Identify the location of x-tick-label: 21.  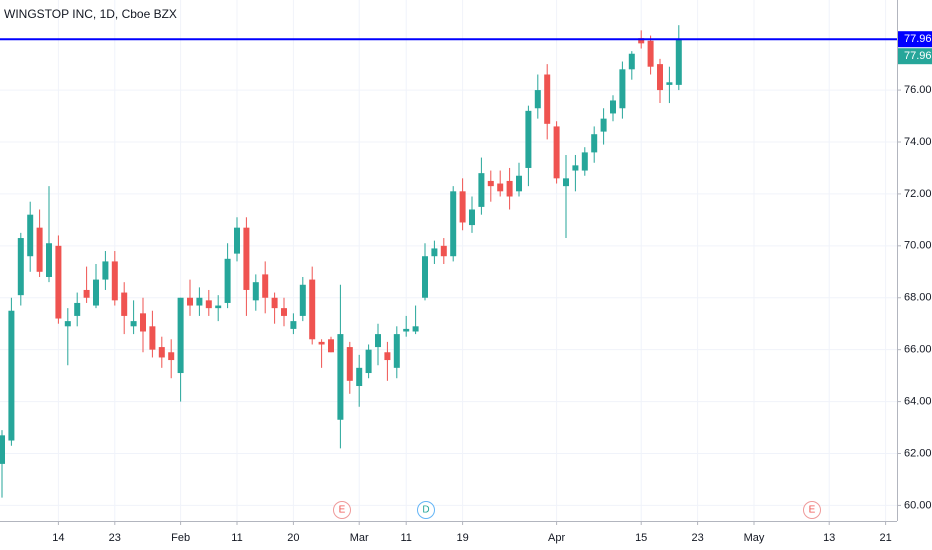
(885, 538).